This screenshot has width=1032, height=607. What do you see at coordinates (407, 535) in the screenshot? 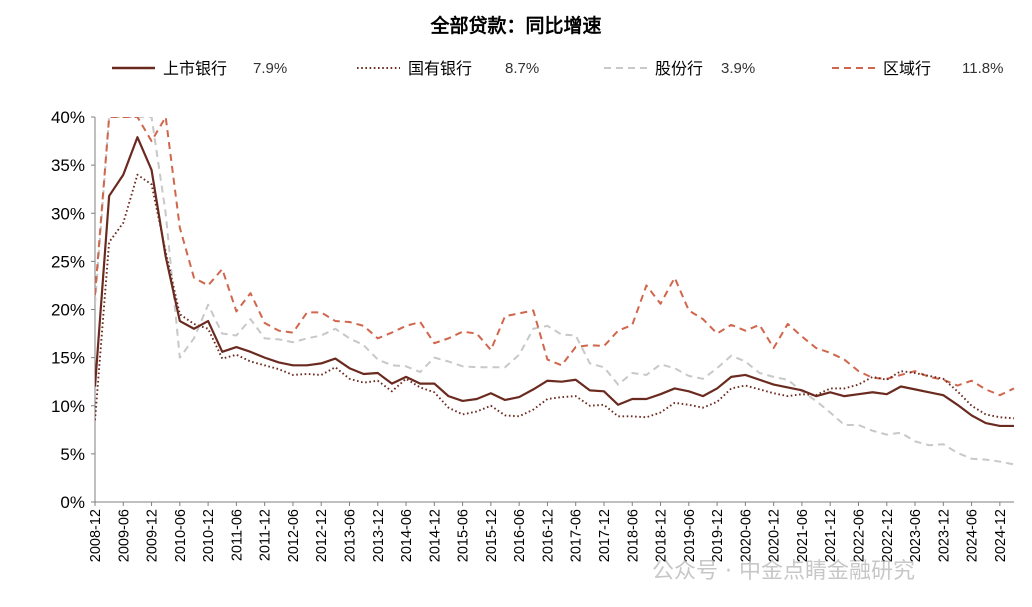
I see `x-tick-label: 2014-06` at bounding box center [407, 535].